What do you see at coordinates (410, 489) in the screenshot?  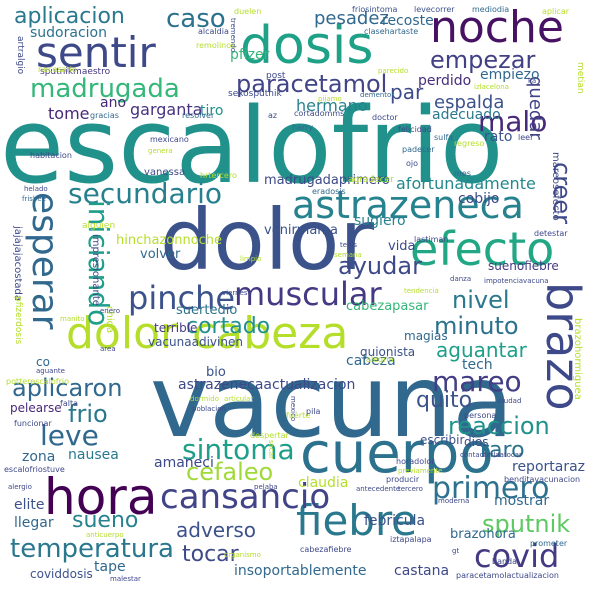 I see `word-tercero: tercero` at bounding box center [410, 489].